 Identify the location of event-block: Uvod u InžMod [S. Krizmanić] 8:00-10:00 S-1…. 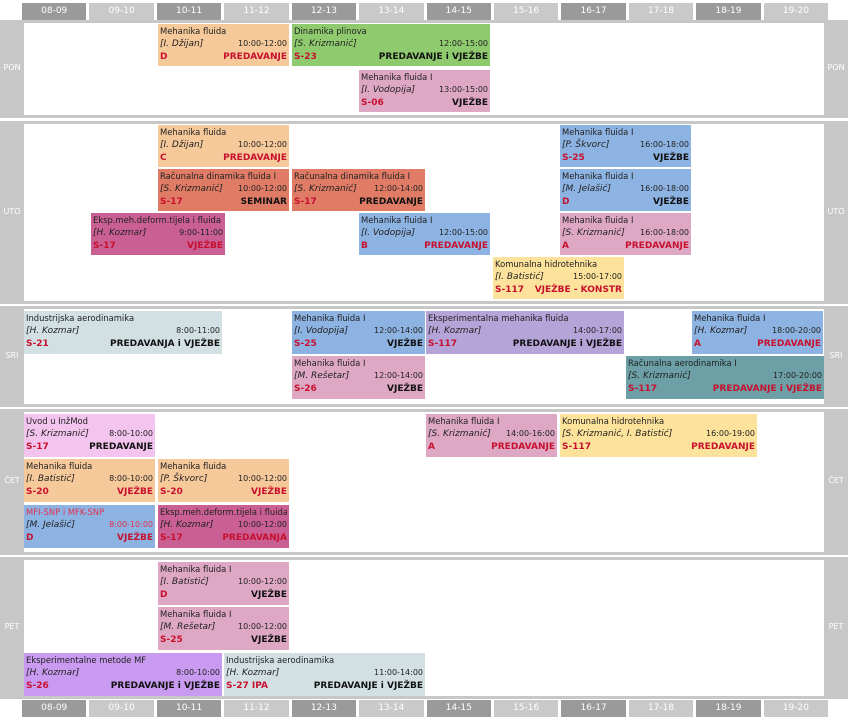
(89, 435).